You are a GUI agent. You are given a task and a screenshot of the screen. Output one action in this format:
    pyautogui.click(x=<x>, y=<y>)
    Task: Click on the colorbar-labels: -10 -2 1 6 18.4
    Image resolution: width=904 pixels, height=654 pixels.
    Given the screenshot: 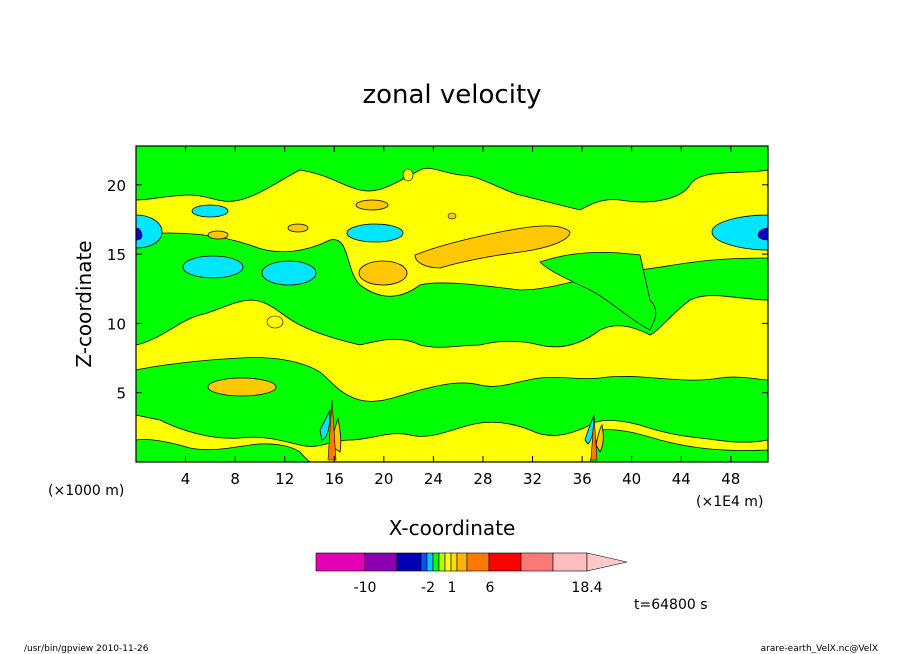 What is the action you would take?
    pyautogui.click(x=478, y=588)
    